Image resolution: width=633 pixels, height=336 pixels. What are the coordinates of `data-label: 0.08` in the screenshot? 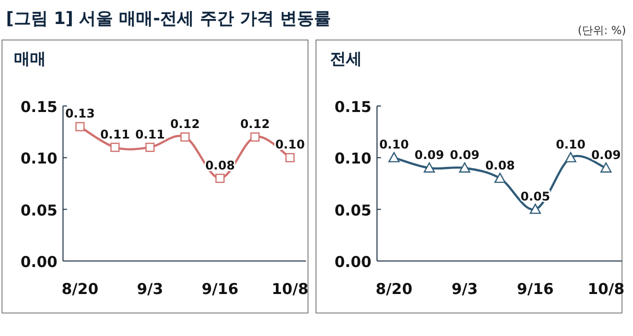 It's located at (500, 165).